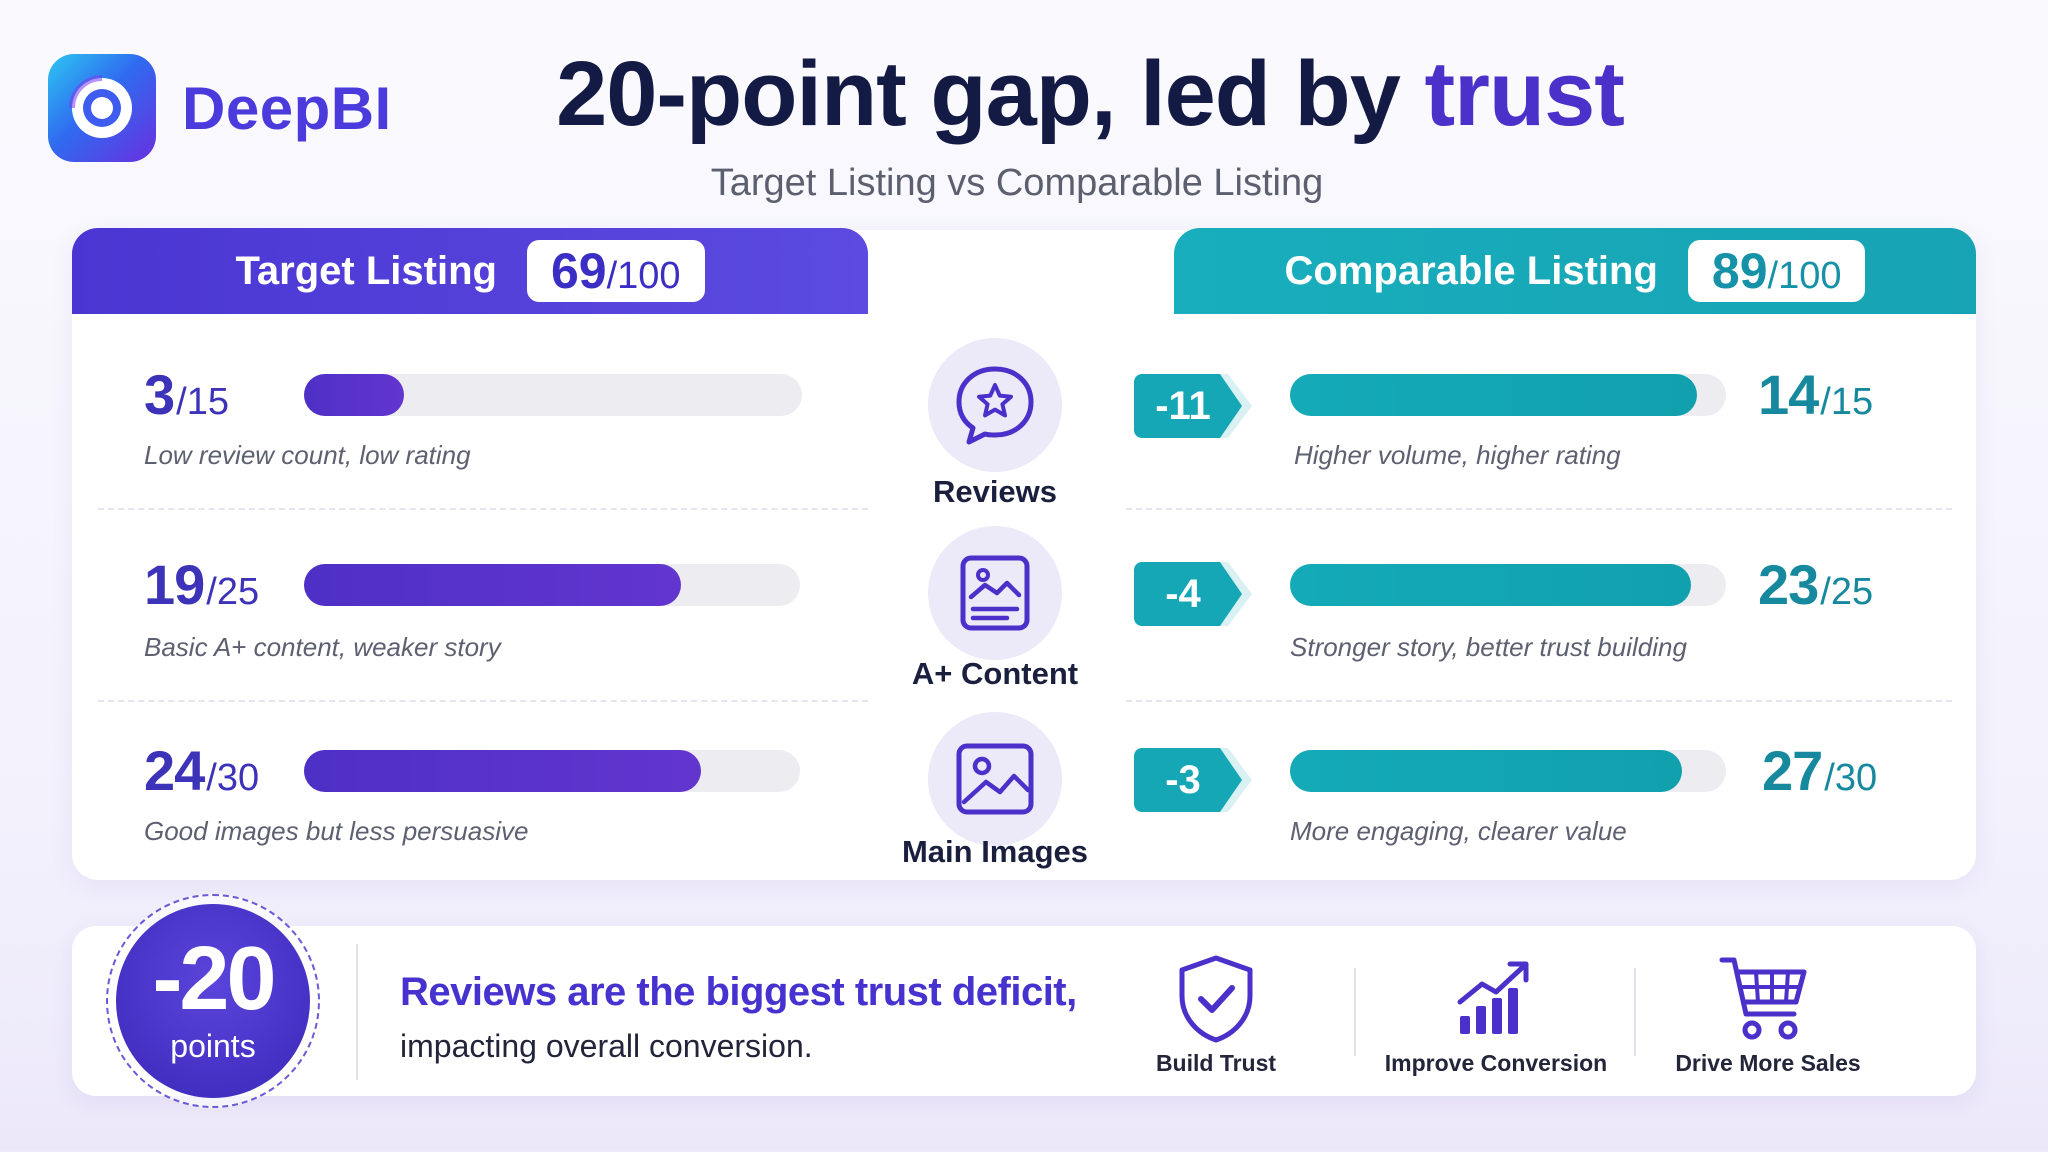 The height and width of the screenshot is (1152, 2048). I want to click on score-value: 19, so click(174, 584).